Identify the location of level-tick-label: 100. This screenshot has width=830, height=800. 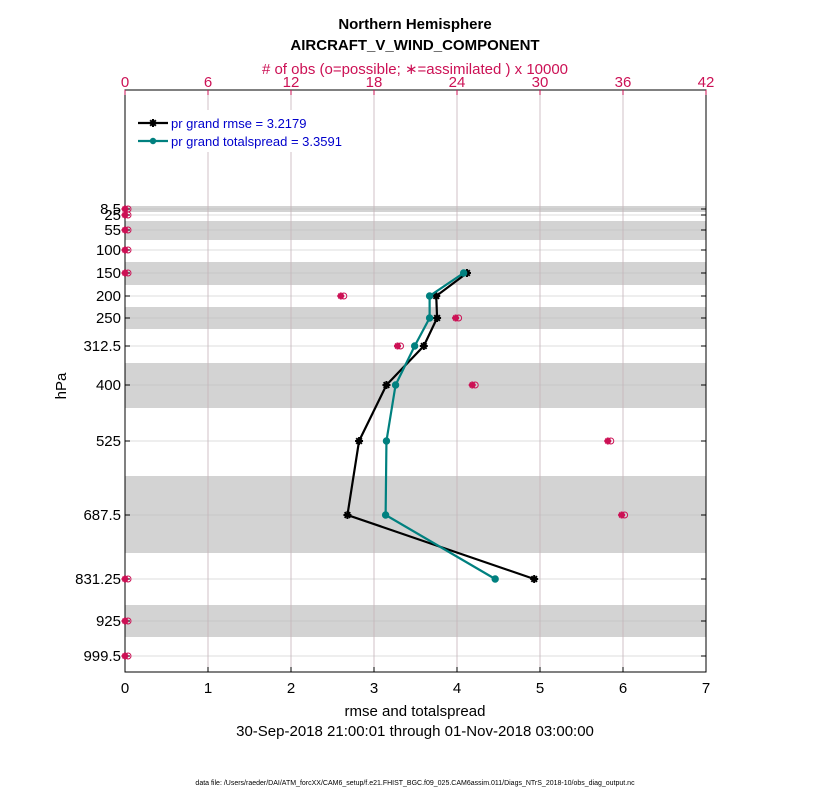
(108, 250).